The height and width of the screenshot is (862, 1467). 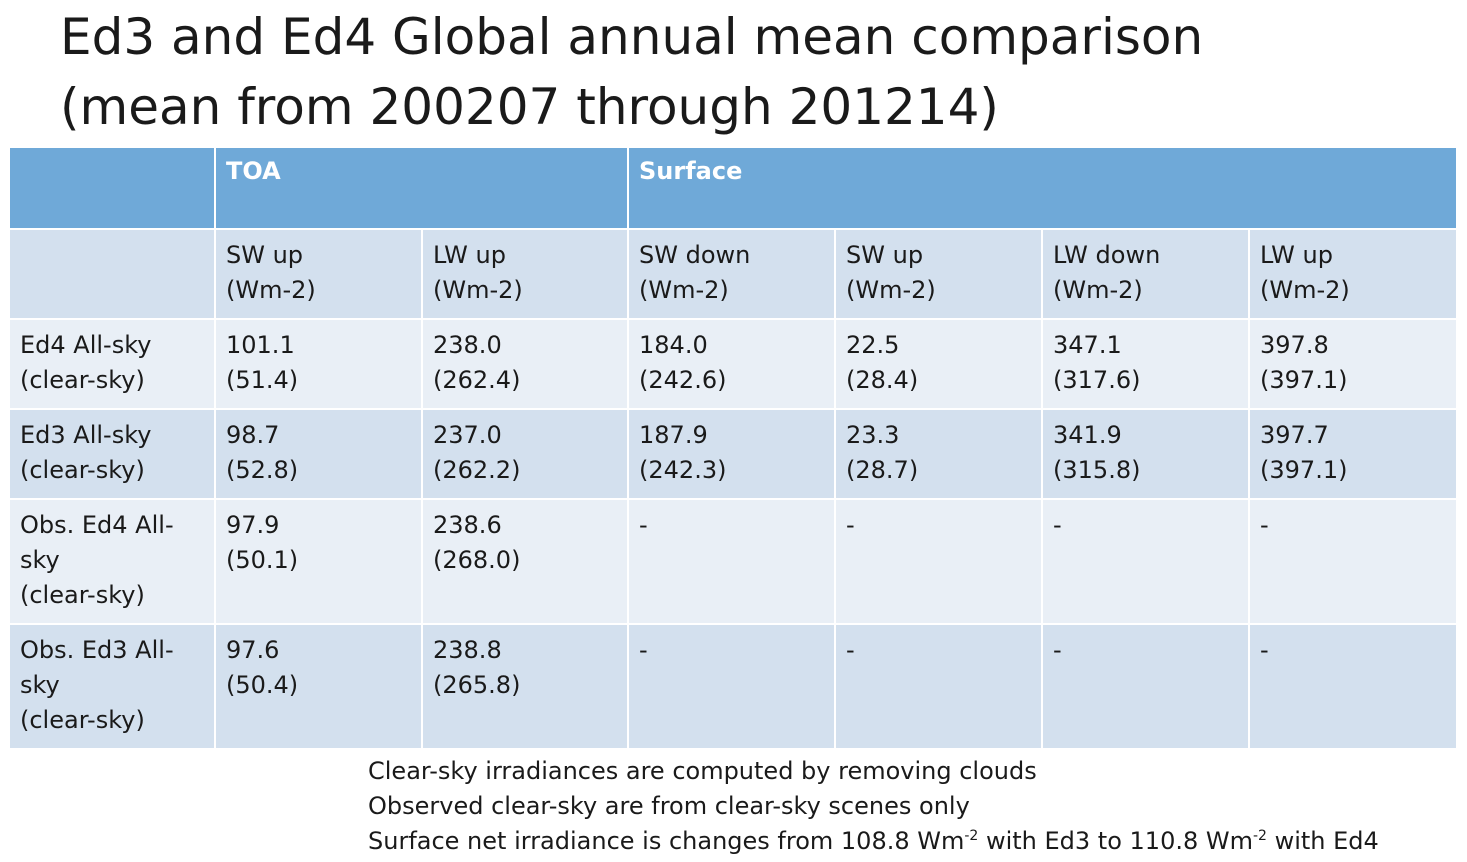 I want to click on column-header-name: SW down, so click(x=695, y=255).